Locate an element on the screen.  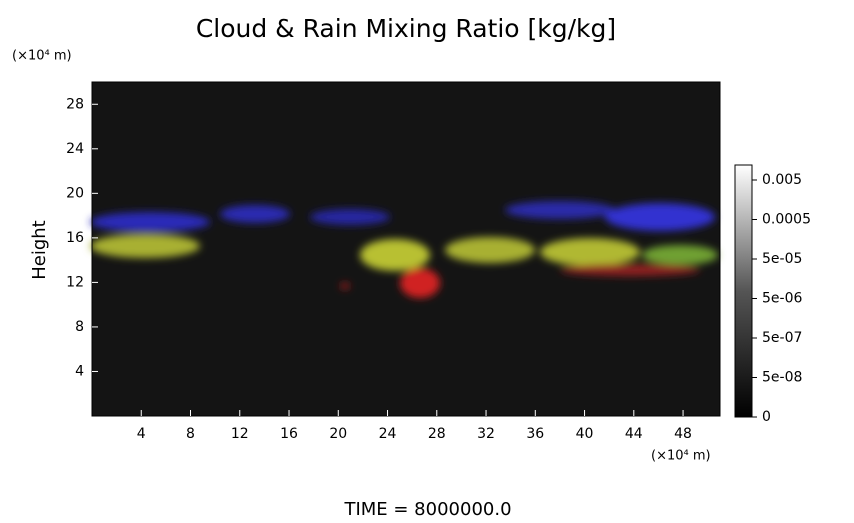
colorbar-tick-label: 5e-08 is located at coordinates (782, 378).